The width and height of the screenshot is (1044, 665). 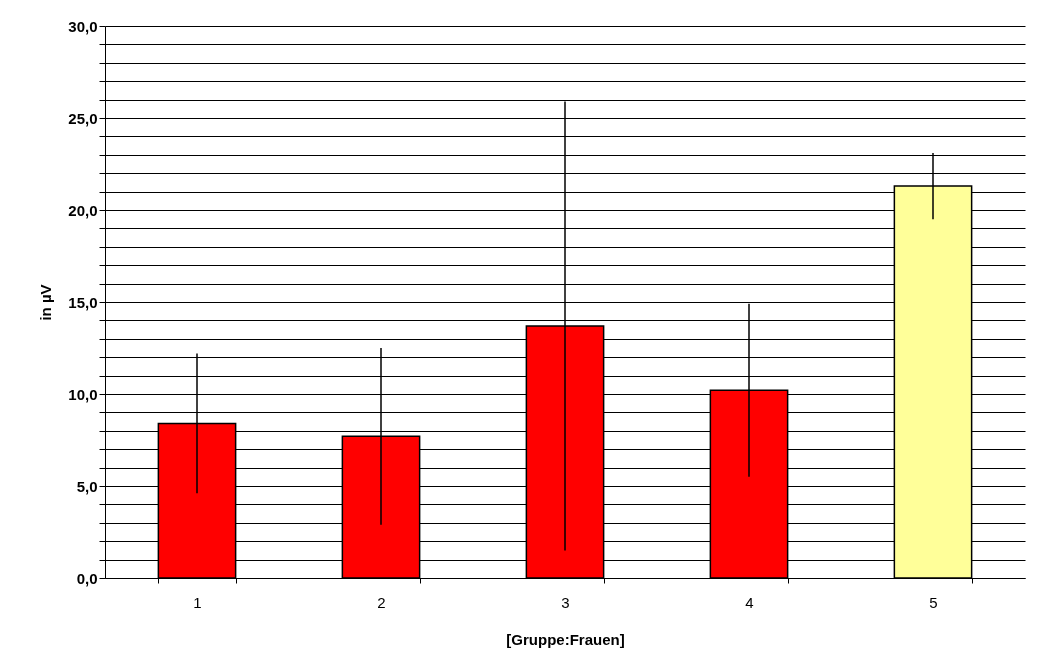 What do you see at coordinates (87, 578) in the screenshot?
I see `y-tick-label: 0,0` at bounding box center [87, 578].